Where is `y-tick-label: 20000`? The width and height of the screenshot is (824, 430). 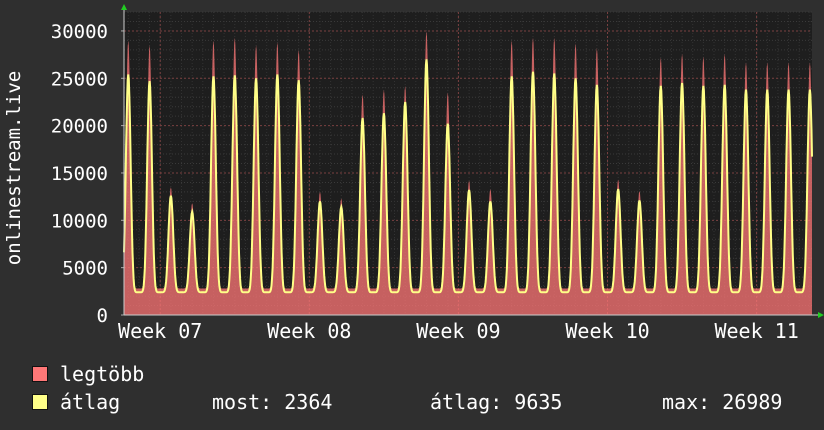
y-tick-label: 20000 is located at coordinates (79, 127).